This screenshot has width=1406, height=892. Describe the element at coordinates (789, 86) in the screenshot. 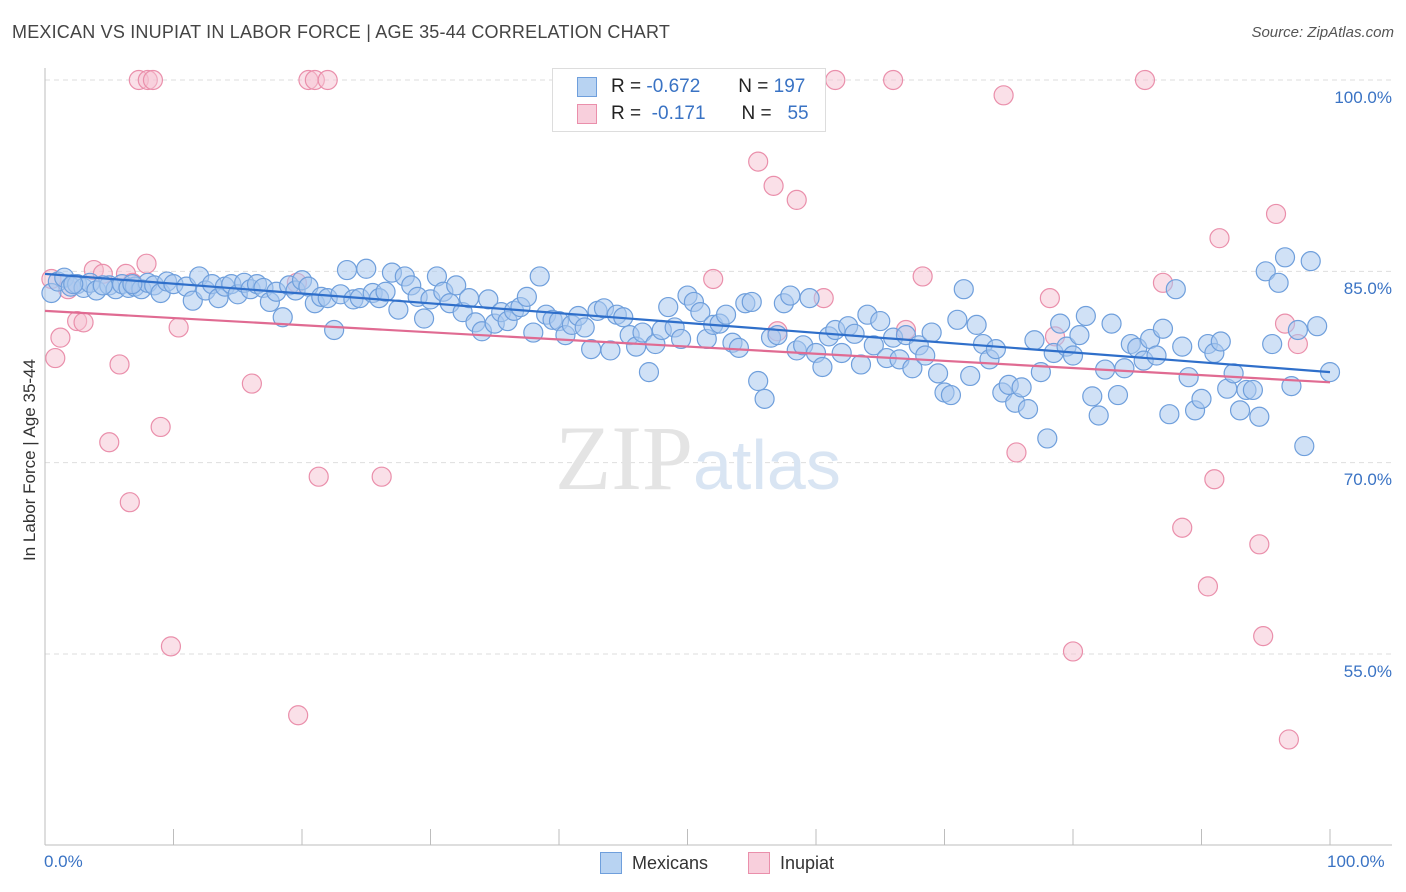

I see `n-value: 197` at that location.